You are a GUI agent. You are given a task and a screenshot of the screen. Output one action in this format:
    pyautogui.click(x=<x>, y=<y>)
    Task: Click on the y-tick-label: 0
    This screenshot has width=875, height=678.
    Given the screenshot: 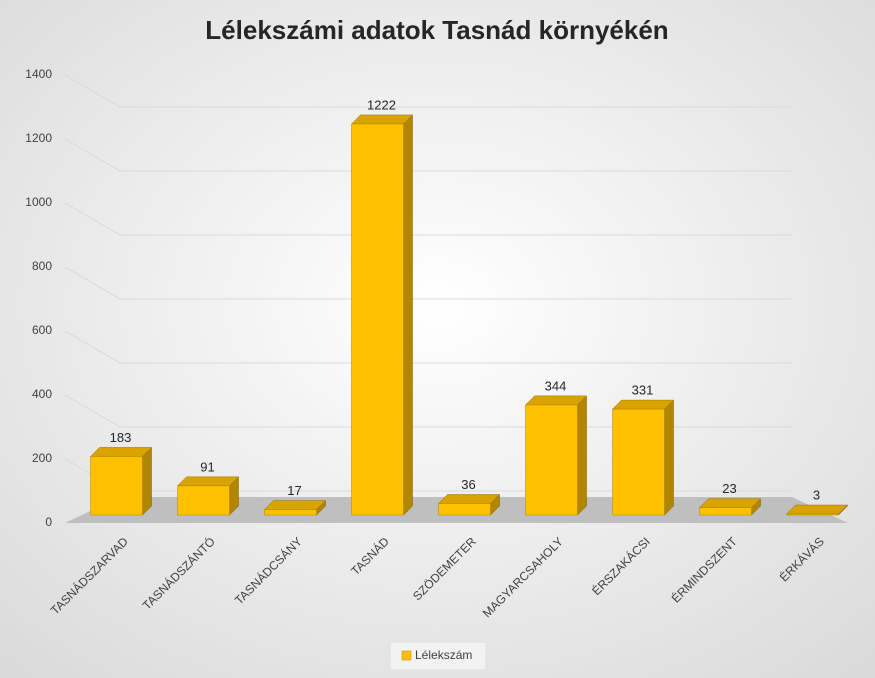 What is the action you would take?
    pyautogui.click(x=48, y=522)
    